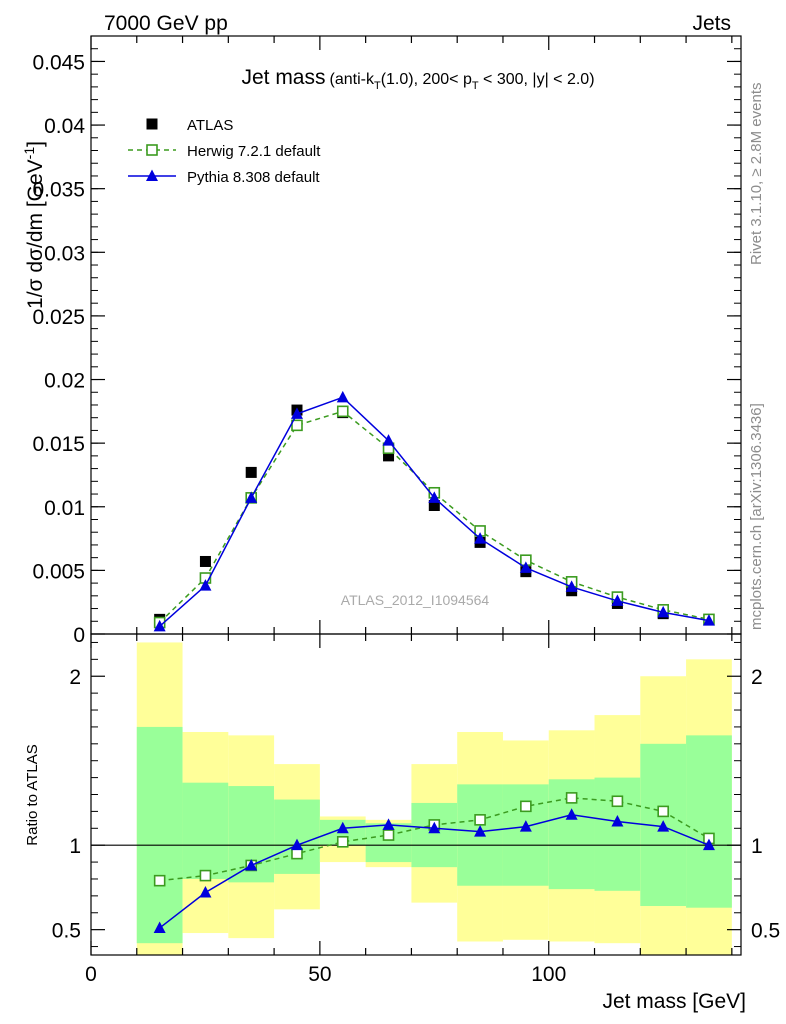 Image resolution: width=786 pixels, height=1024 pixels. Describe the element at coordinates (35, 144) in the screenshot. I see `main-y-axis-label-close: ]` at that location.